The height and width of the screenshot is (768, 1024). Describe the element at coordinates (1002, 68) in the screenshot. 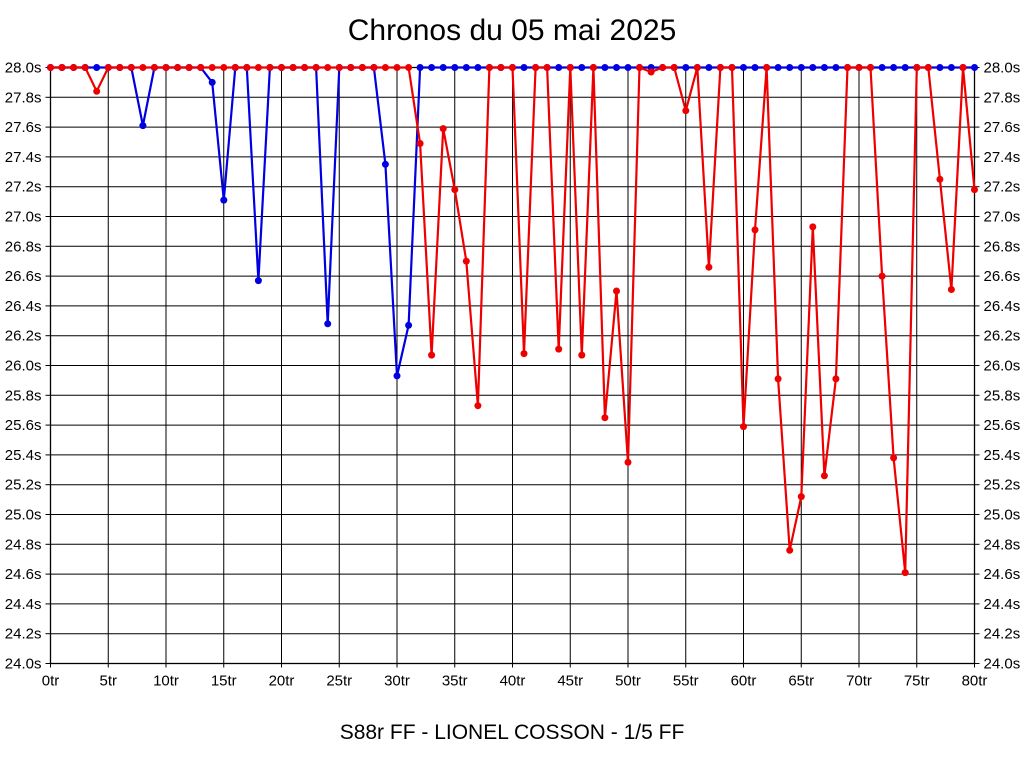

I see `y-tick-label-right: 28.0s` at that location.